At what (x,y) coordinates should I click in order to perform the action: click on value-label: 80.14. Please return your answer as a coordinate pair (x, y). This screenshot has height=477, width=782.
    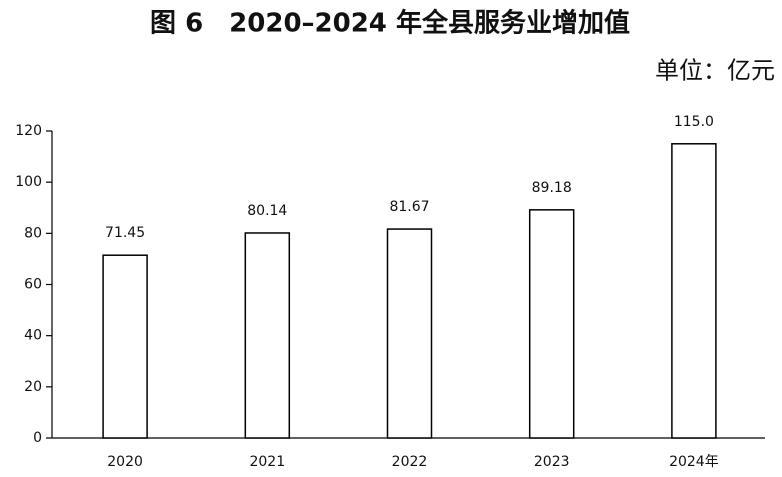
    Looking at the image, I should click on (267, 211).